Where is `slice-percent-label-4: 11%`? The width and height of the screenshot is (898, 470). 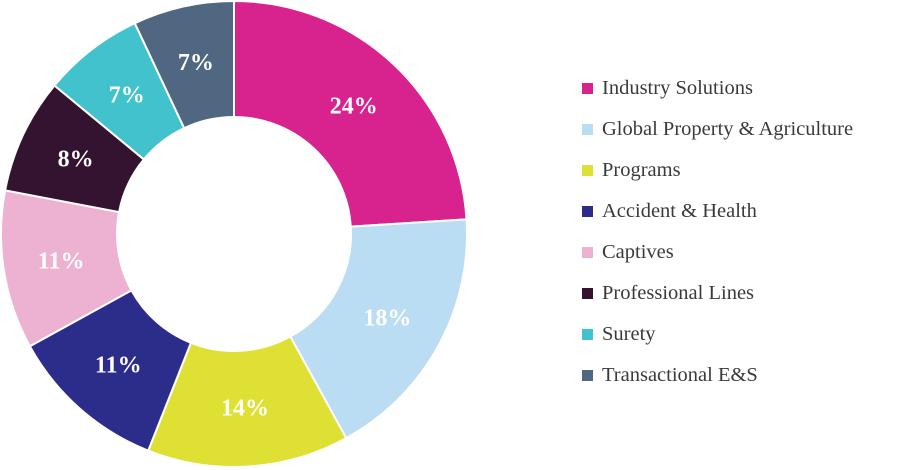 slice-percent-label-4: 11% is located at coordinates (61, 261).